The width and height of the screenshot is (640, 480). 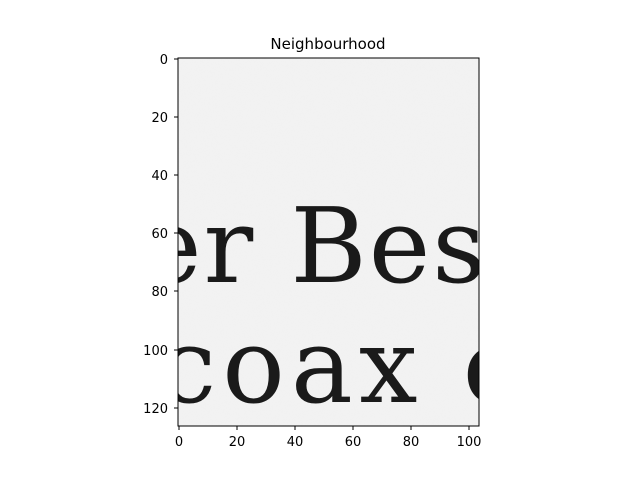 I want to click on y-tick-label: 100, so click(x=155, y=351).